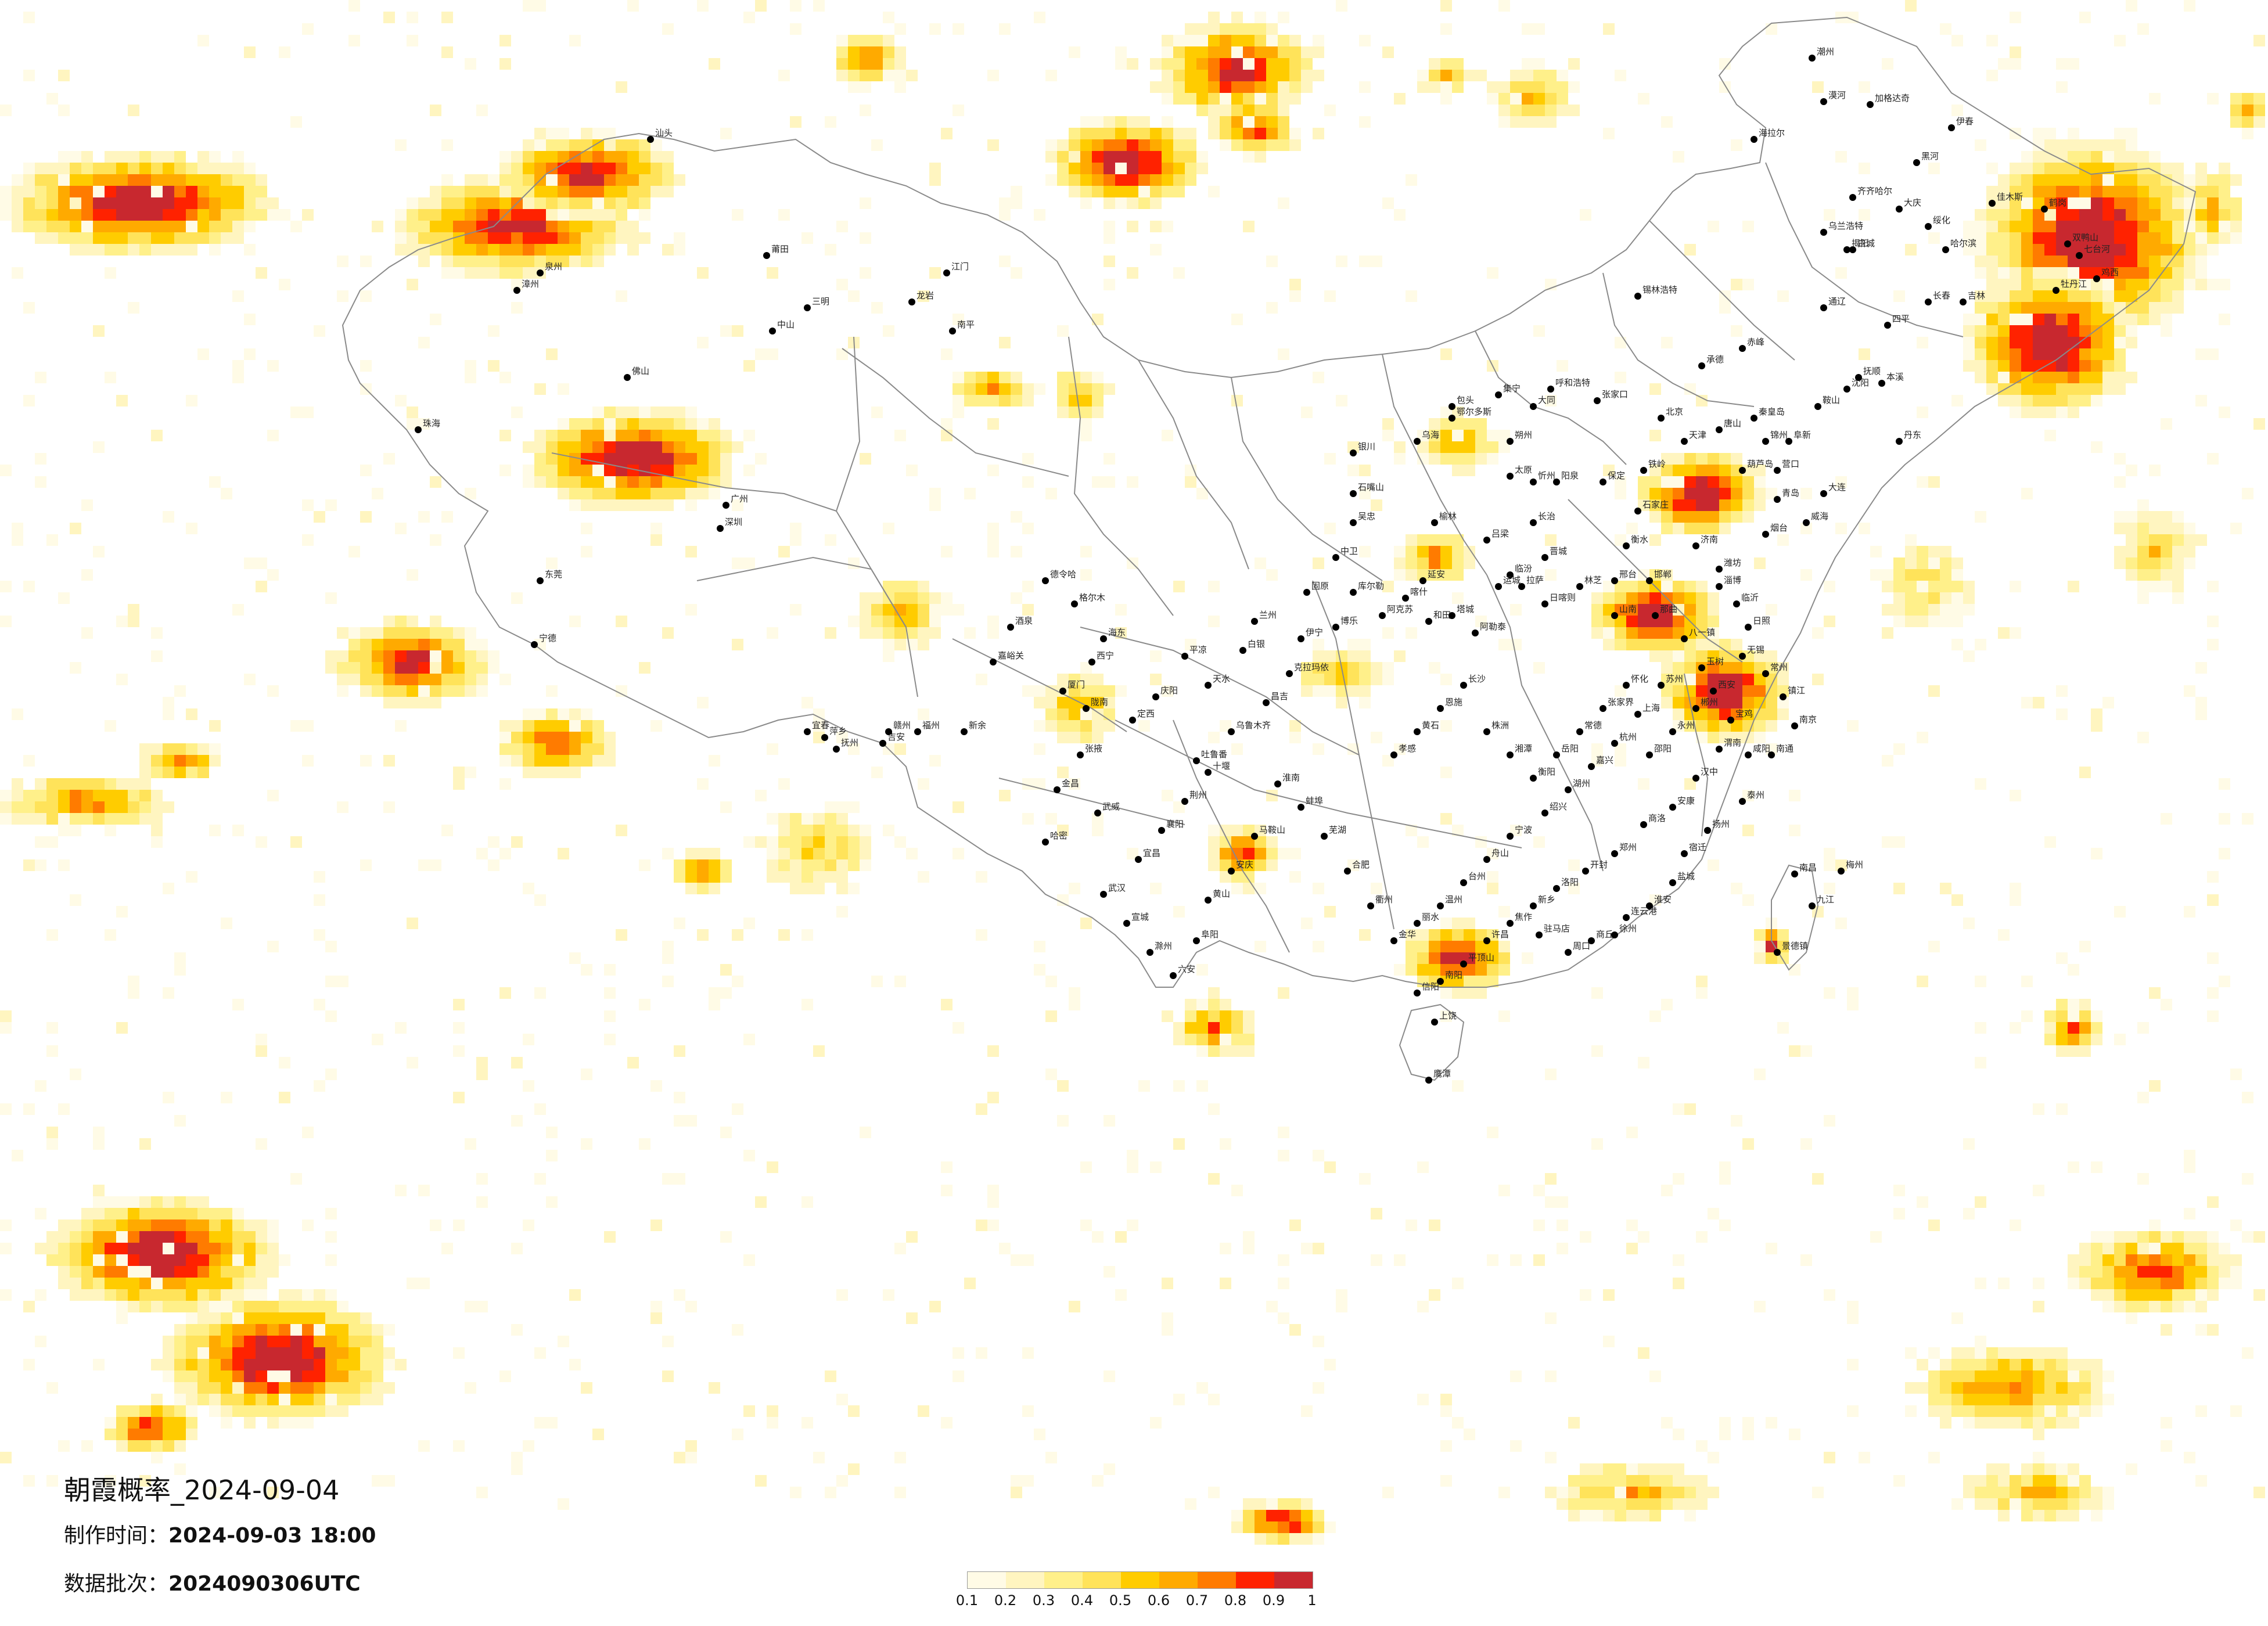  Describe the element at coordinates (1563, 597) in the screenshot. I see `city-label: 日喀则` at that location.